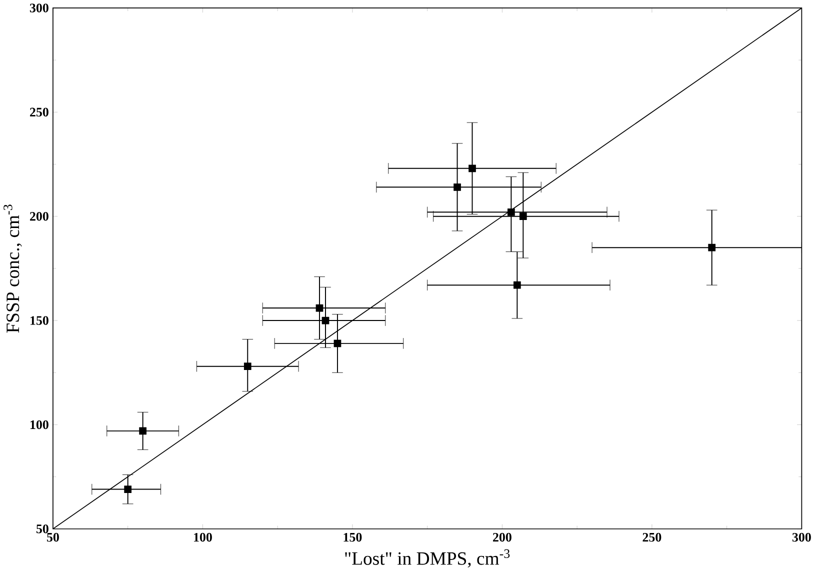 This screenshot has width=815, height=571. I want to click on y-tick-label: 100, so click(39, 425).